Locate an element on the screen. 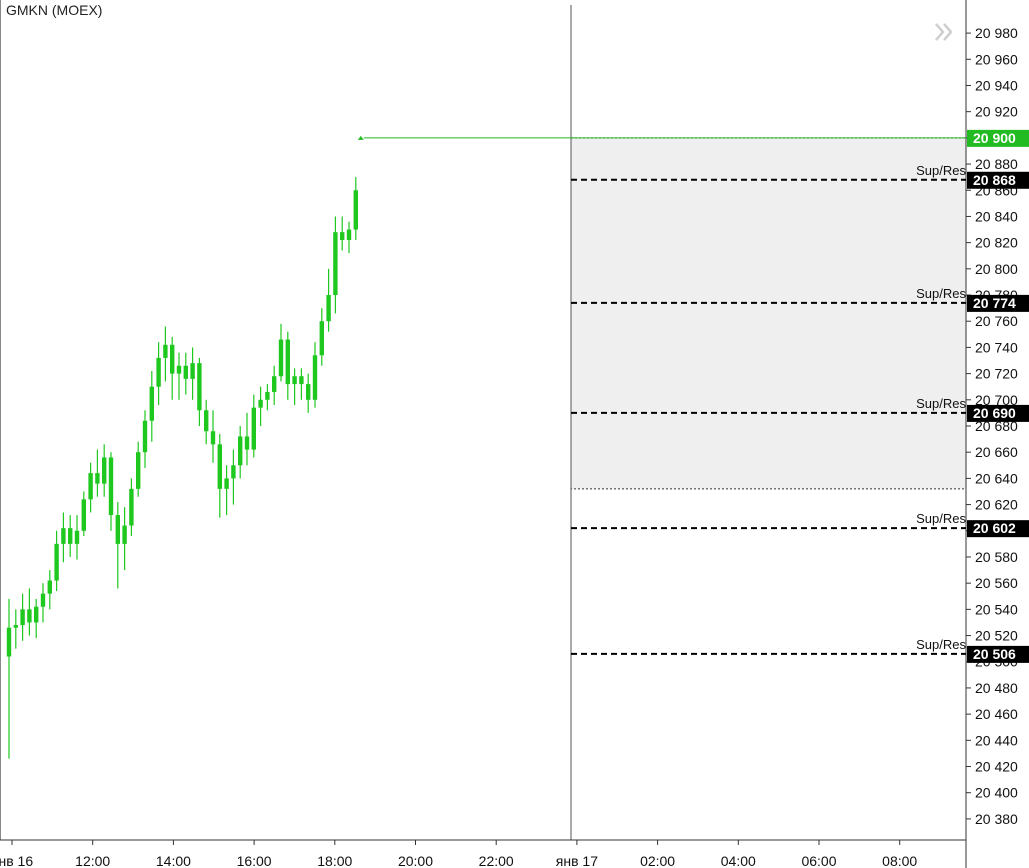 Image resolution: width=1029 pixels, height=868 pixels. y-tick-label: 20 760 is located at coordinates (996, 321).